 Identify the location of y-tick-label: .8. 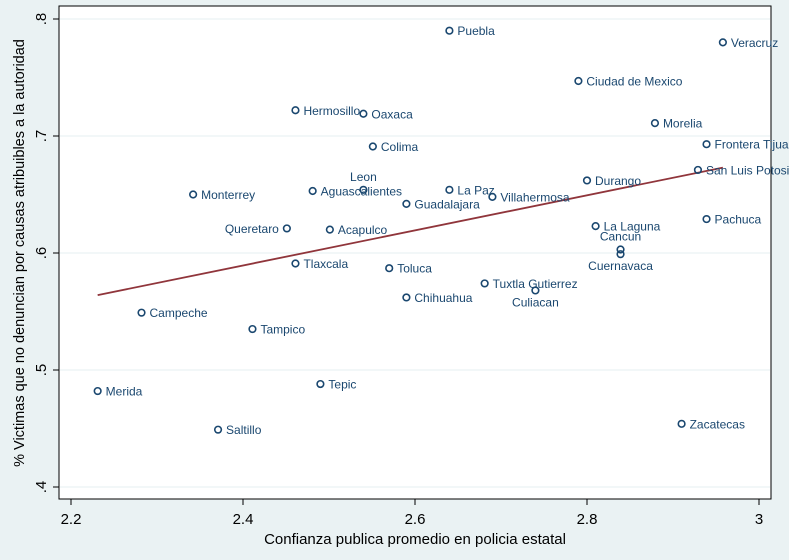
(41, 19).